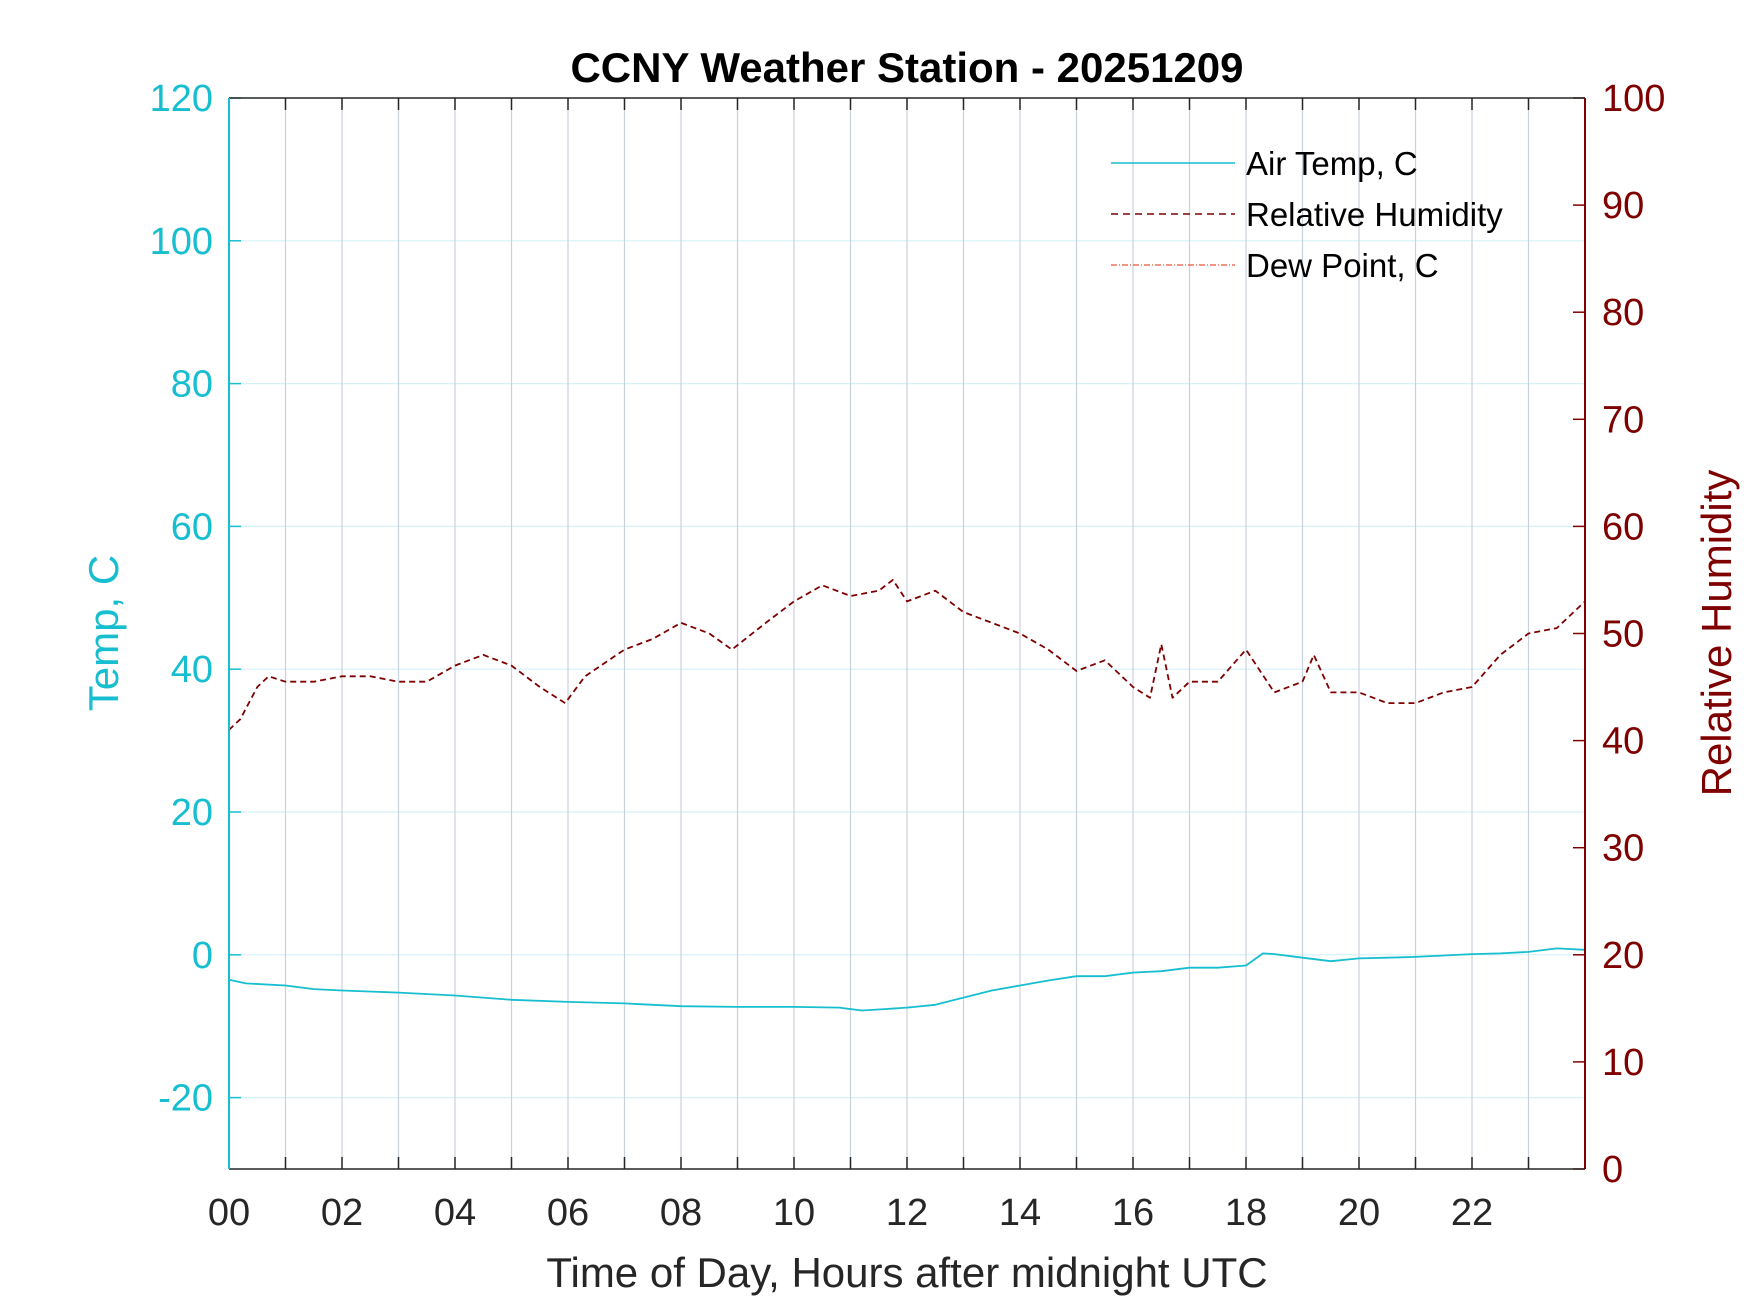 Image resolution: width=1750 pixels, height=1313 pixels. What do you see at coordinates (907, 1213) in the screenshot?
I see `x-tick-label: 12` at bounding box center [907, 1213].